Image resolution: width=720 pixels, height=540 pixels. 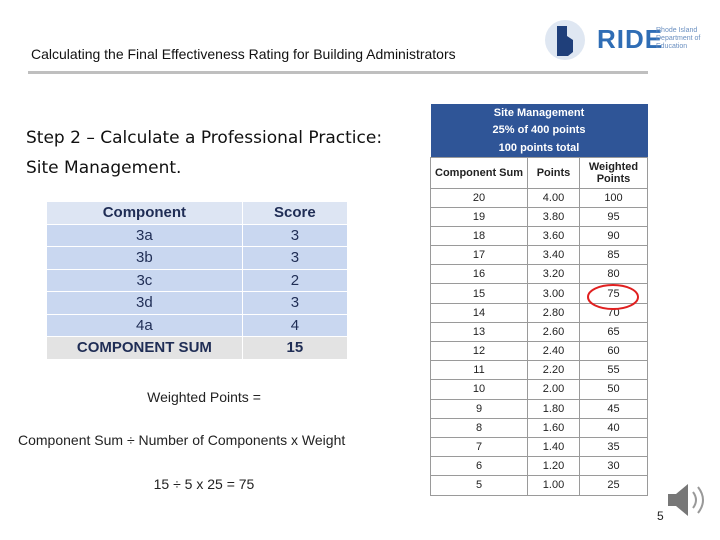 What do you see at coordinates (479, 427) in the screenshot?
I see `cell: 8` at bounding box center [479, 427].